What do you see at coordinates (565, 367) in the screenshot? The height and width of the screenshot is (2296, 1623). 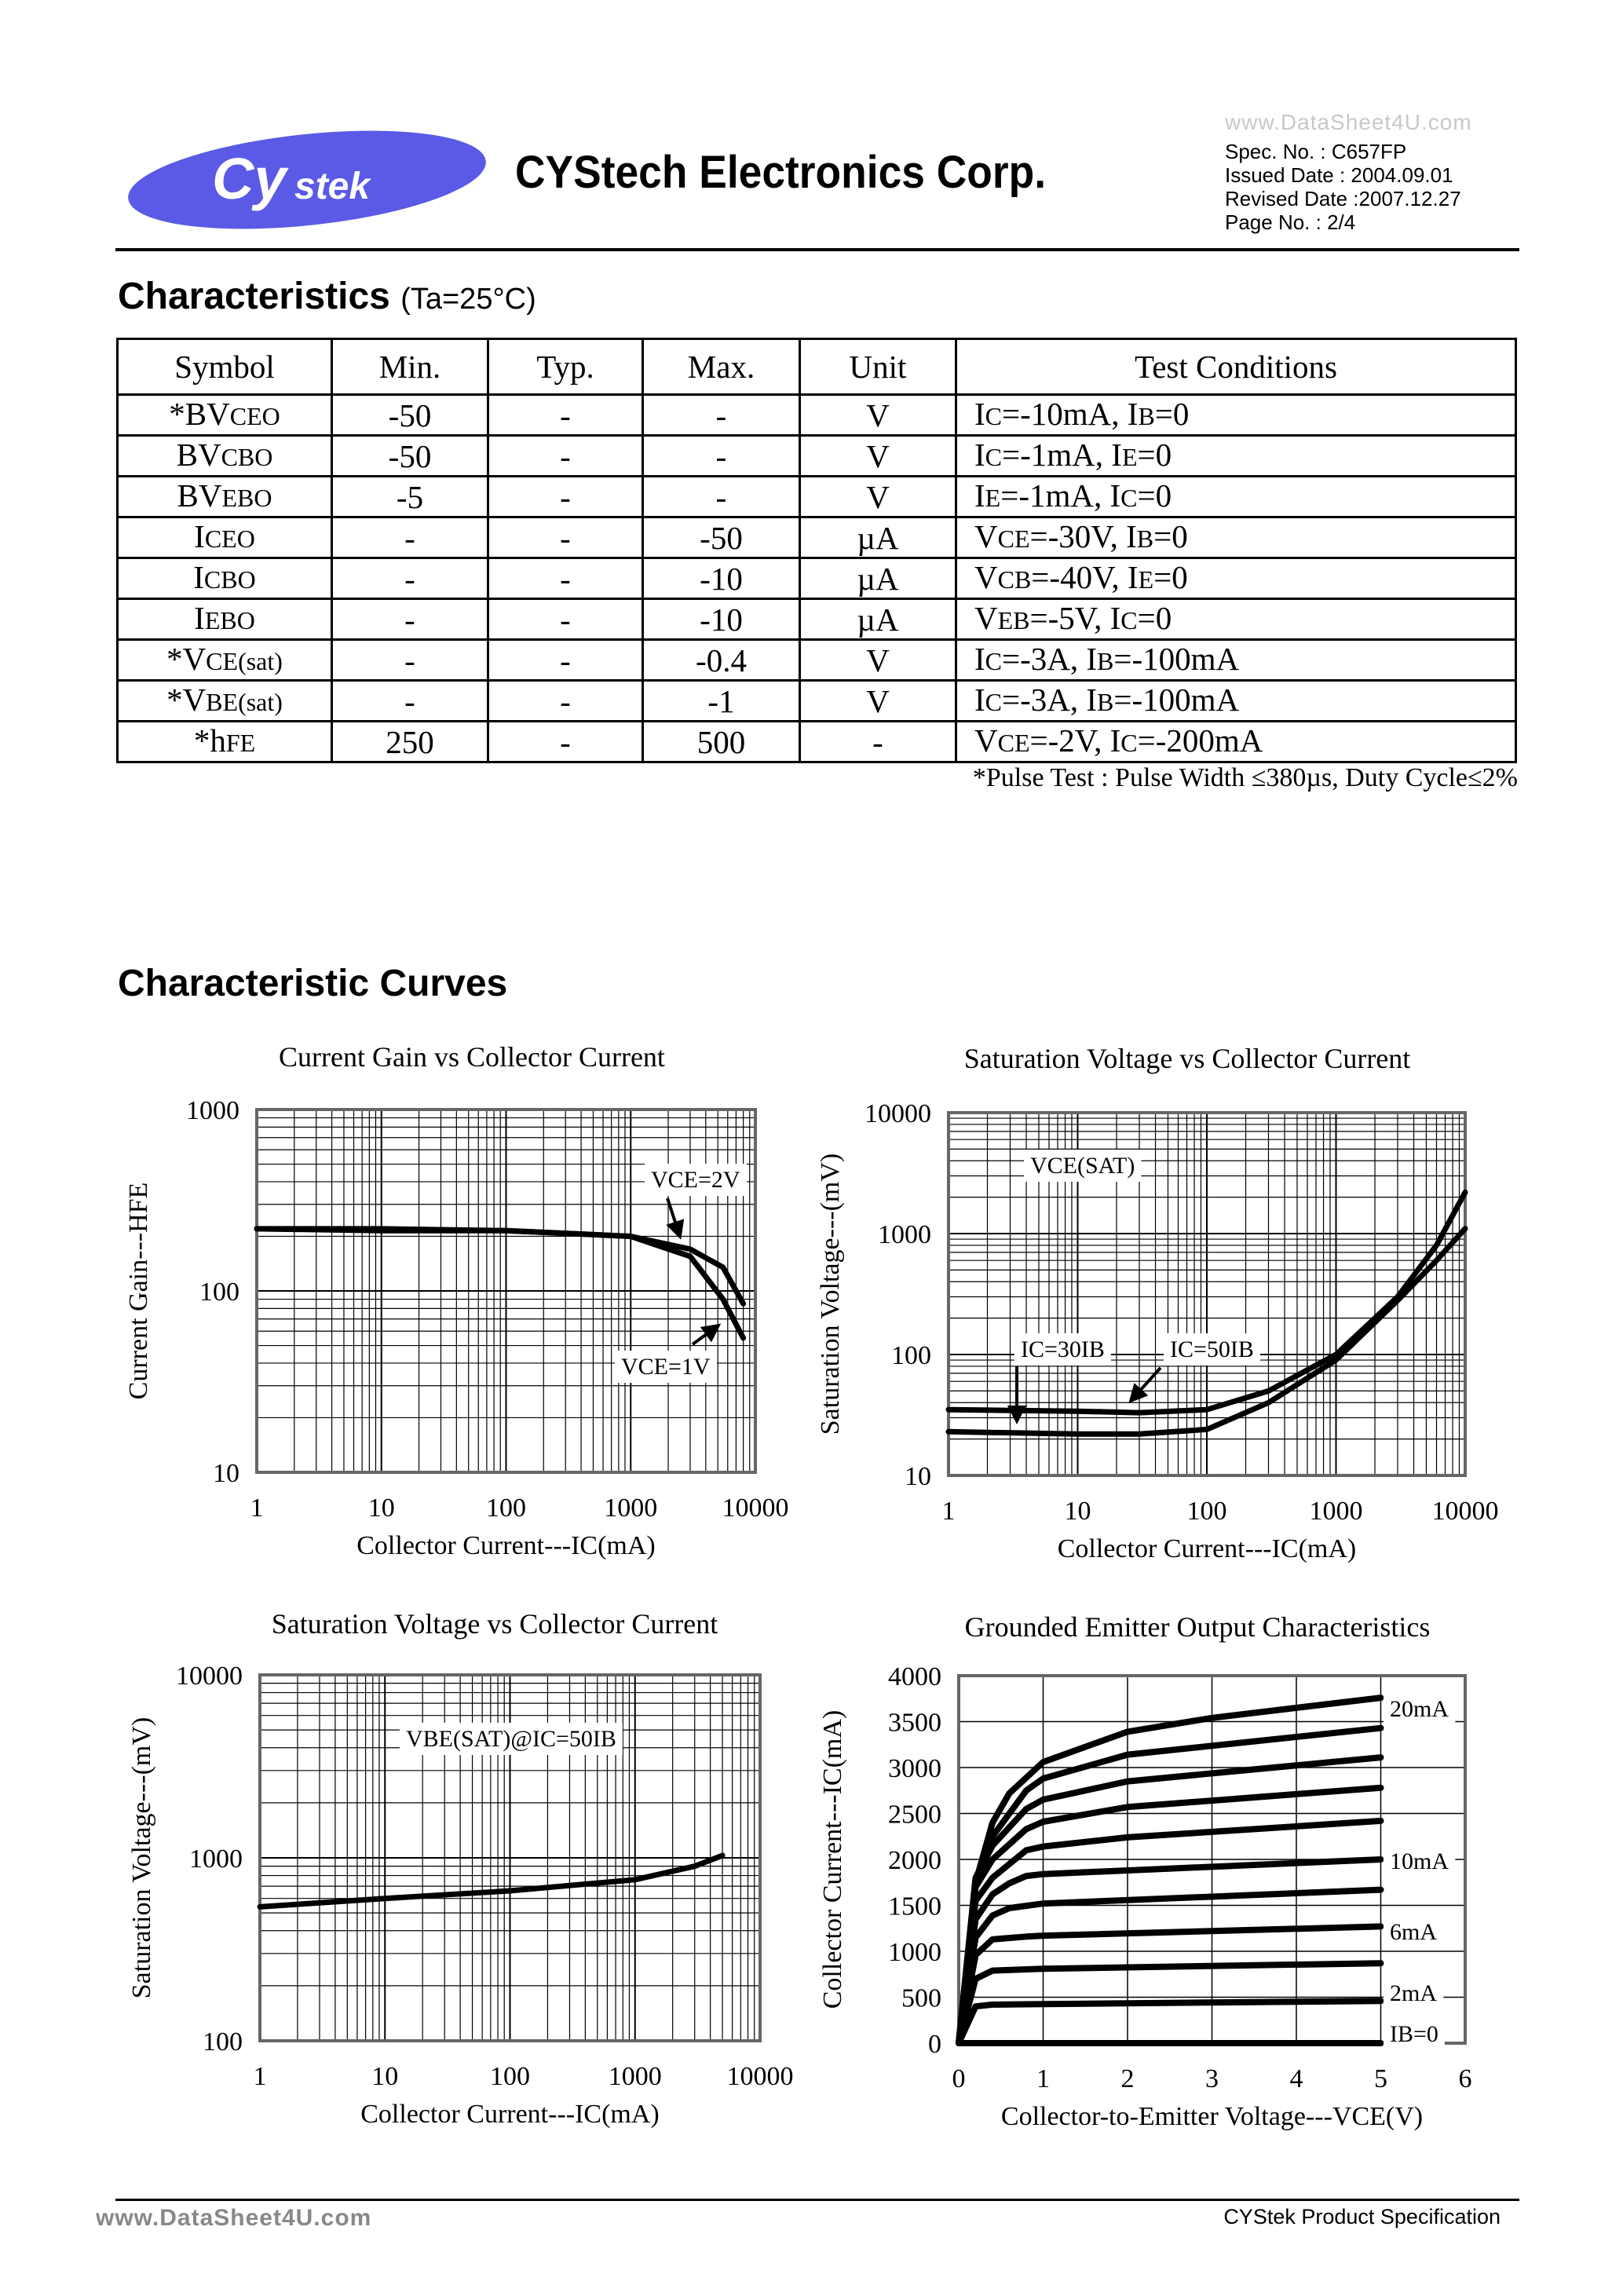 I see `col-typ: Typ.` at bounding box center [565, 367].